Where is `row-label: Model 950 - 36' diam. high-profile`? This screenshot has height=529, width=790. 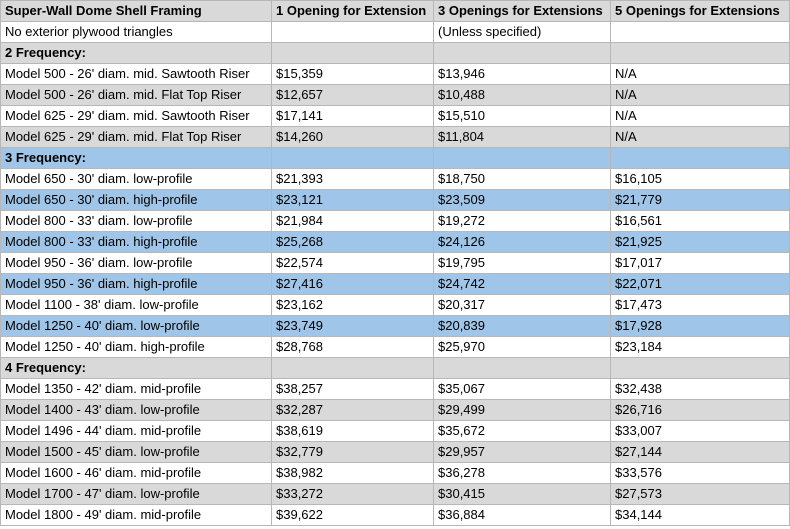
row-label: Model 950 - 36' diam. high-profile is located at coordinates (136, 284).